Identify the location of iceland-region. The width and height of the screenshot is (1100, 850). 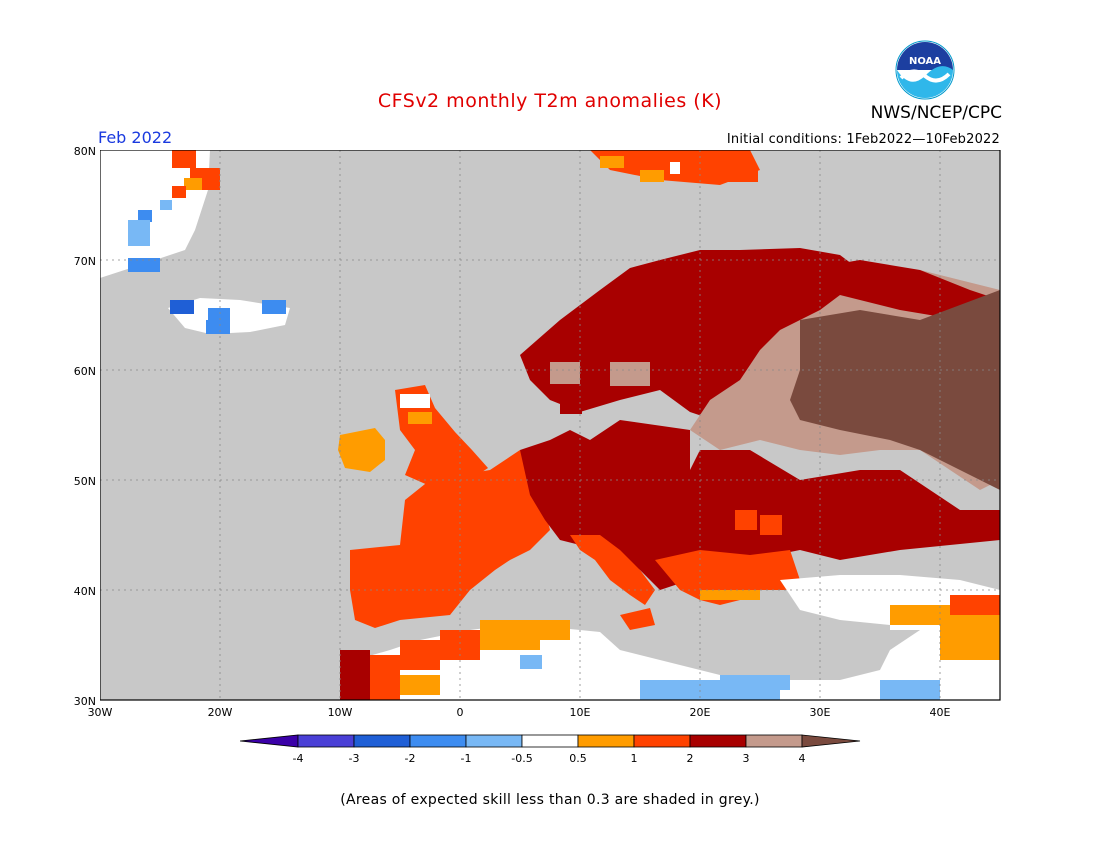
(229, 316).